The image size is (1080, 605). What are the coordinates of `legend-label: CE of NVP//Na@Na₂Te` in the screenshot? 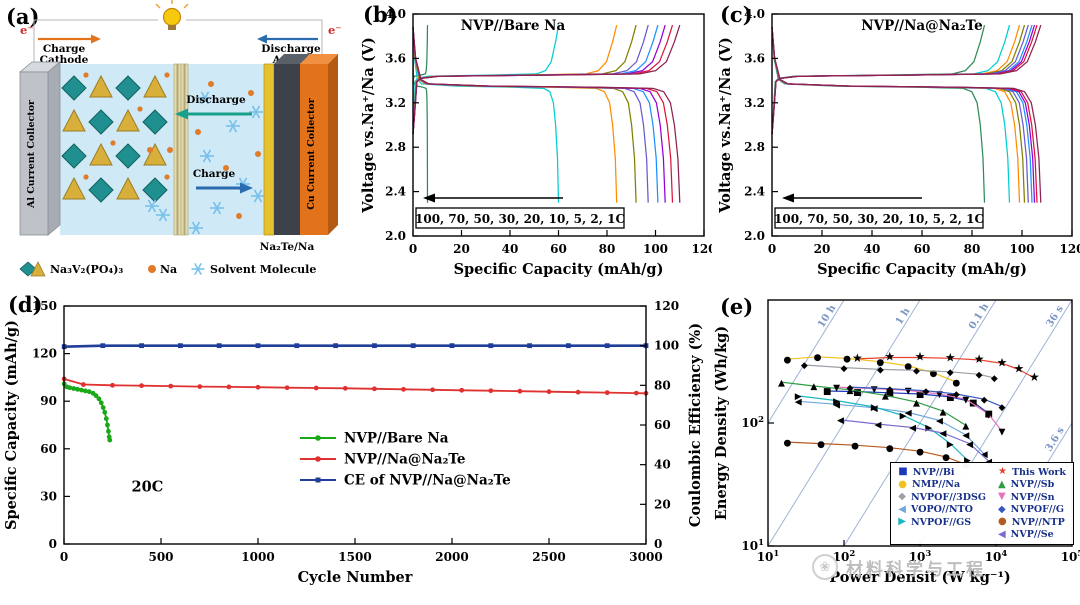 It's located at (427, 481).